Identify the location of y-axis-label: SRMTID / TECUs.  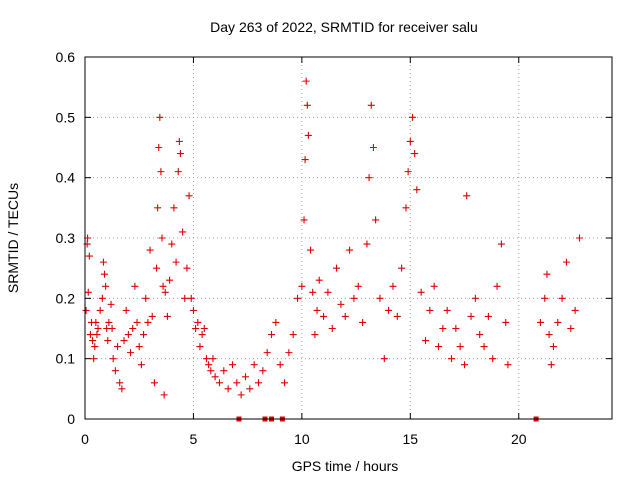
(13, 238).